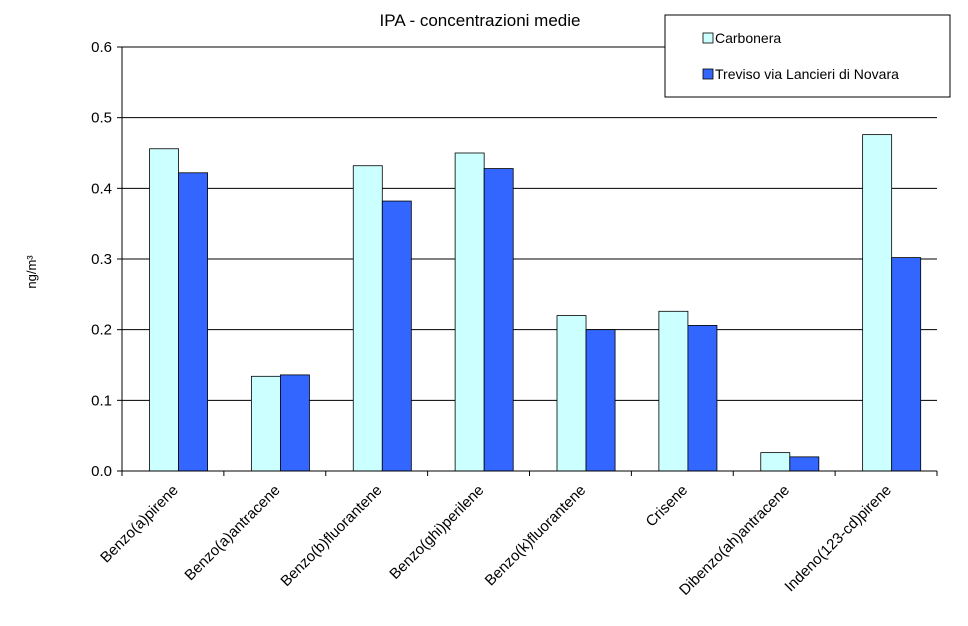 The image size is (968, 626). I want to click on y-tick-label: 0.2, so click(101, 330).